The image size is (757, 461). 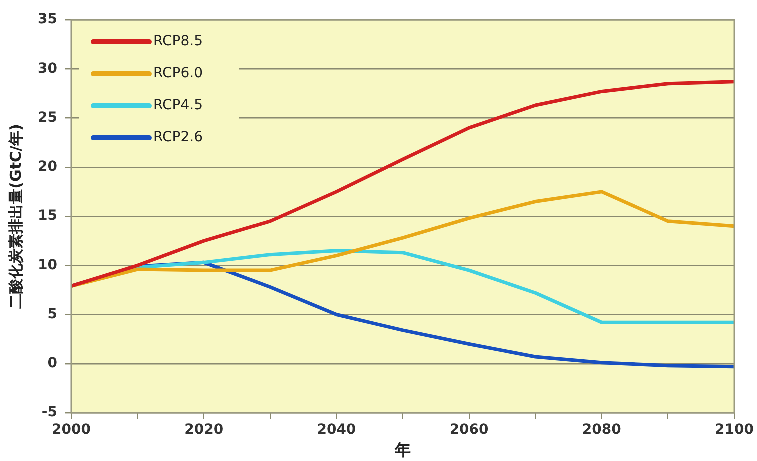 I want to click on y-tick-label: 5, so click(x=53, y=314).